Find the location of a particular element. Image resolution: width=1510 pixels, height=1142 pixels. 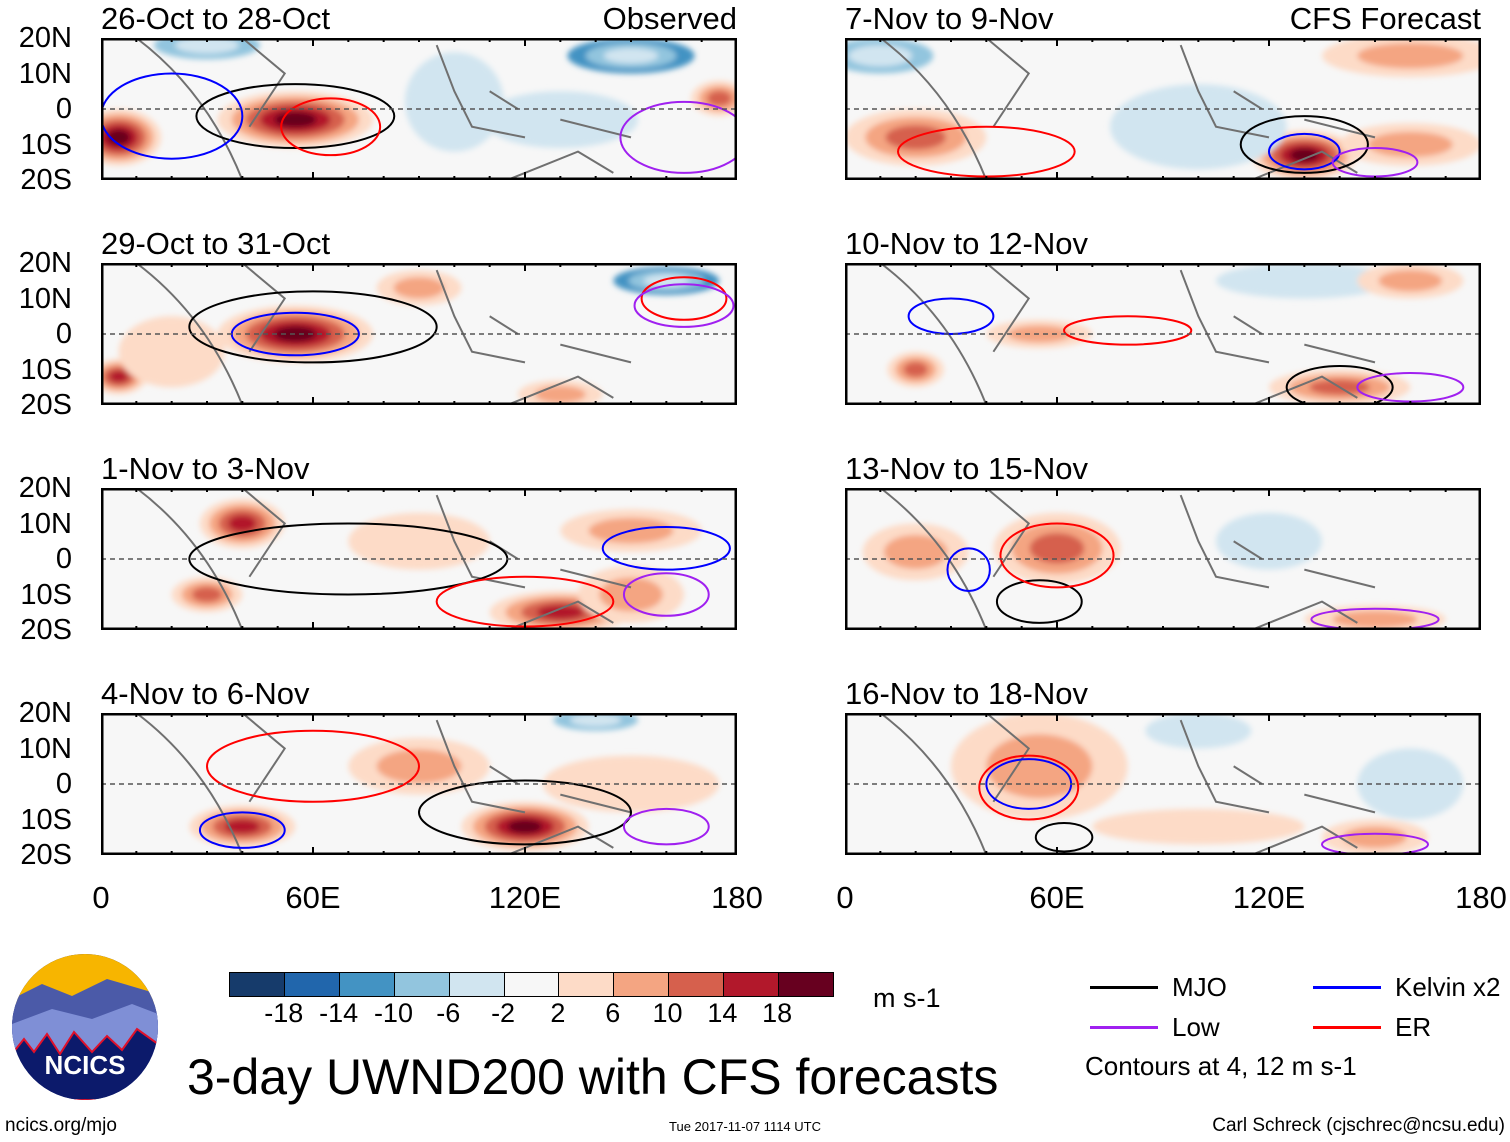

colorbar-units: m s-1 is located at coordinates (907, 998).